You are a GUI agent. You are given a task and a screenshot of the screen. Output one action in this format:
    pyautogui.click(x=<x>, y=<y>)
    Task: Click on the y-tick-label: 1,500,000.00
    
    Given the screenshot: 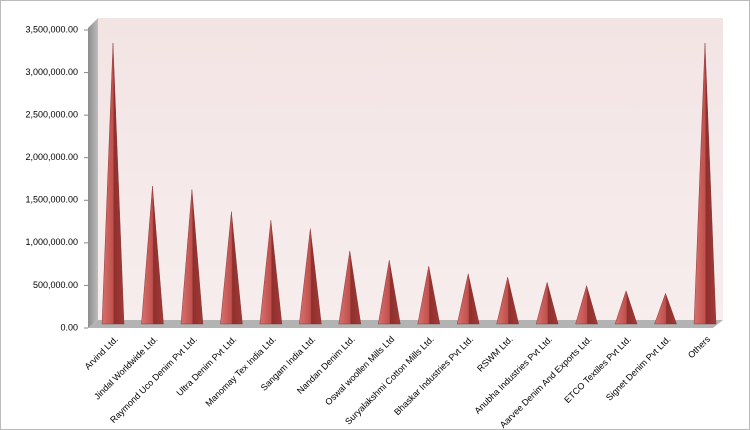 What is the action you would take?
    pyautogui.click(x=51, y=200)
    